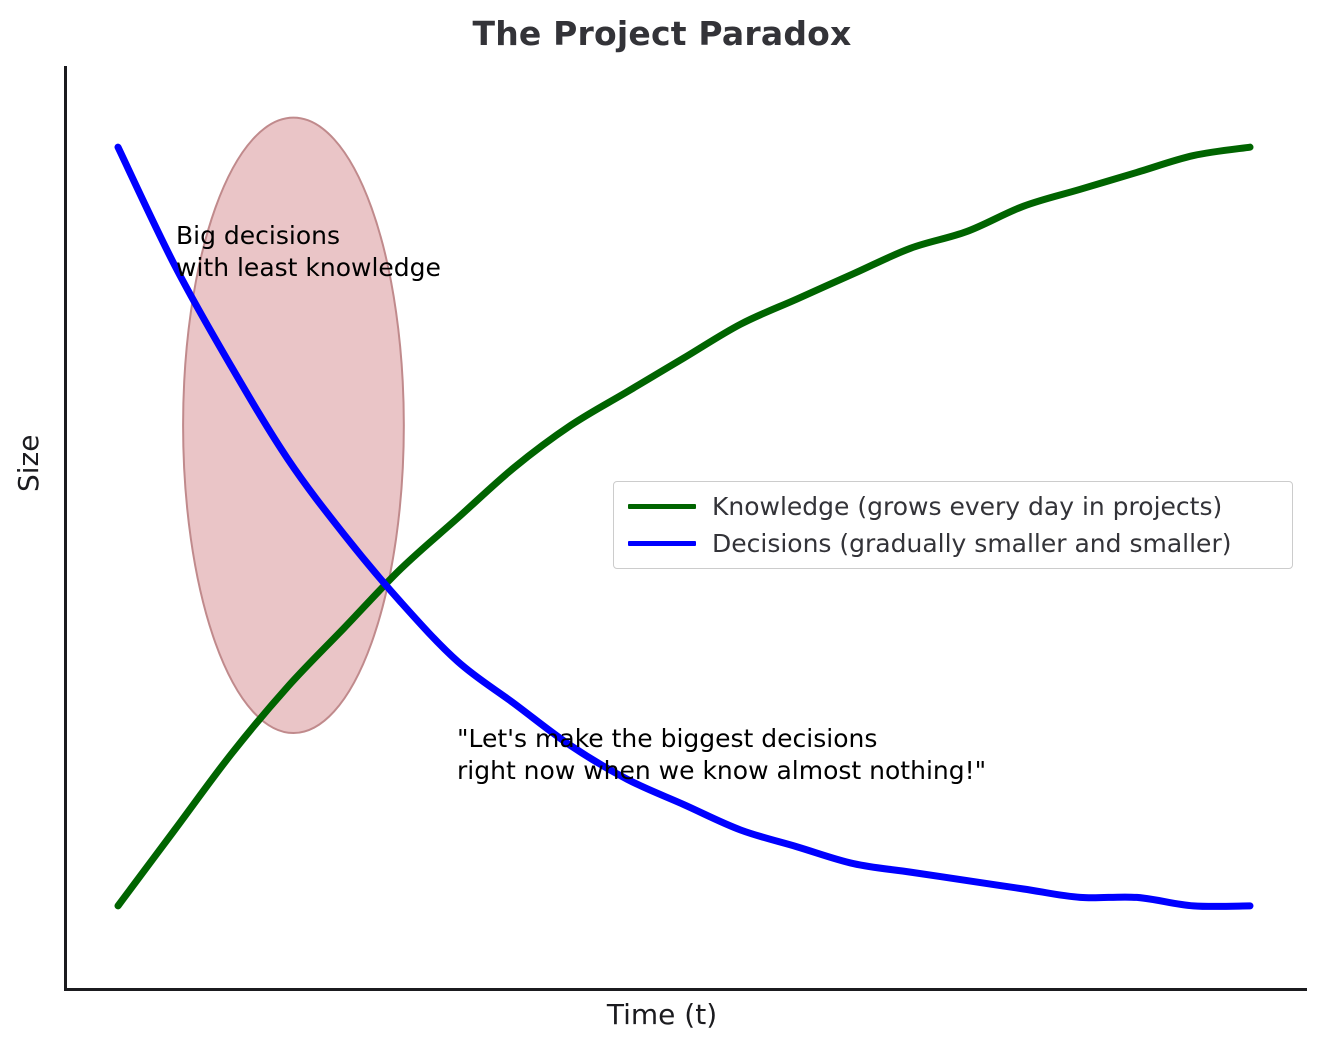  What do you see at coordinates (662, 507) in the screenshot?
I see `legend-swatch-knowledge` at bounding box center [662, 507].